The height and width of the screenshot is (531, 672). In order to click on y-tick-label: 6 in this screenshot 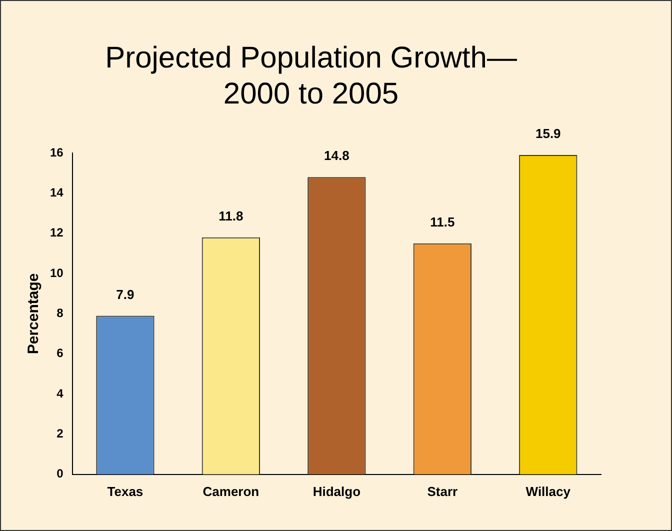, I will do `click(60, 353)`.